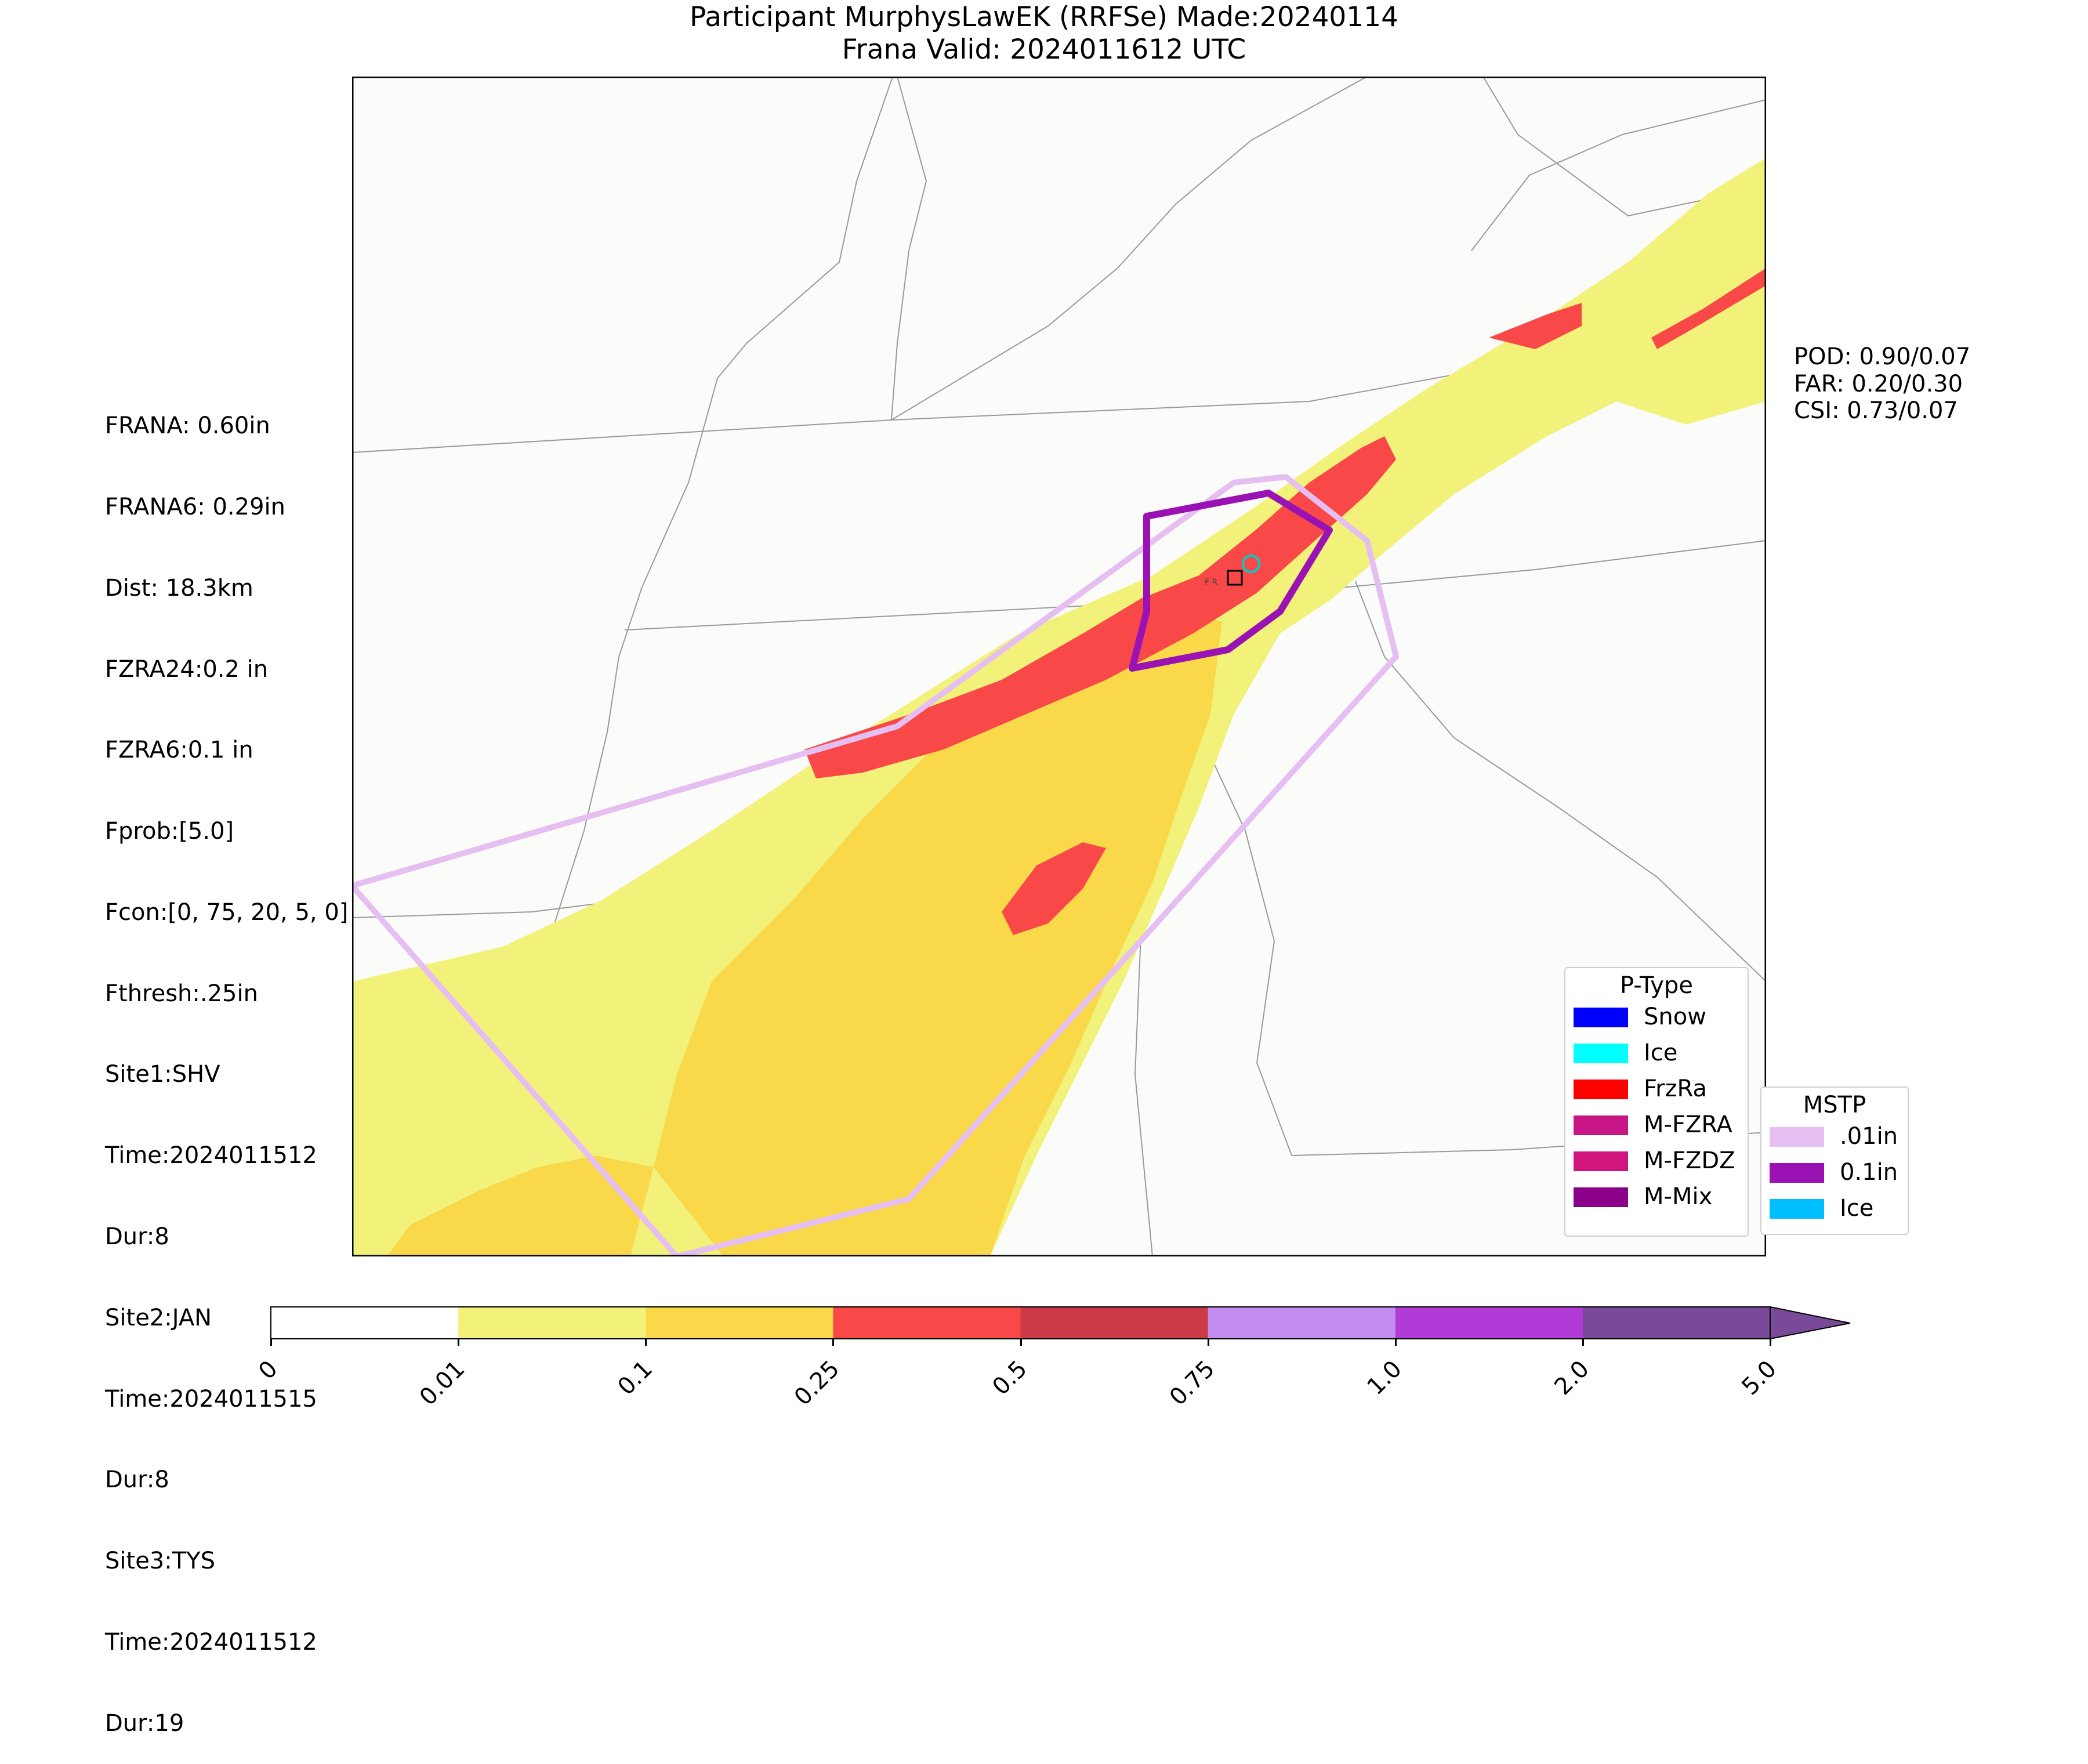 The width and height of the screenshot is (2088, 1764). What do you see at coordinates (1869, 1172) in the screenshot?
I see `mstp-legend-label: 0.1in` at bounding box center [1869, 1172].